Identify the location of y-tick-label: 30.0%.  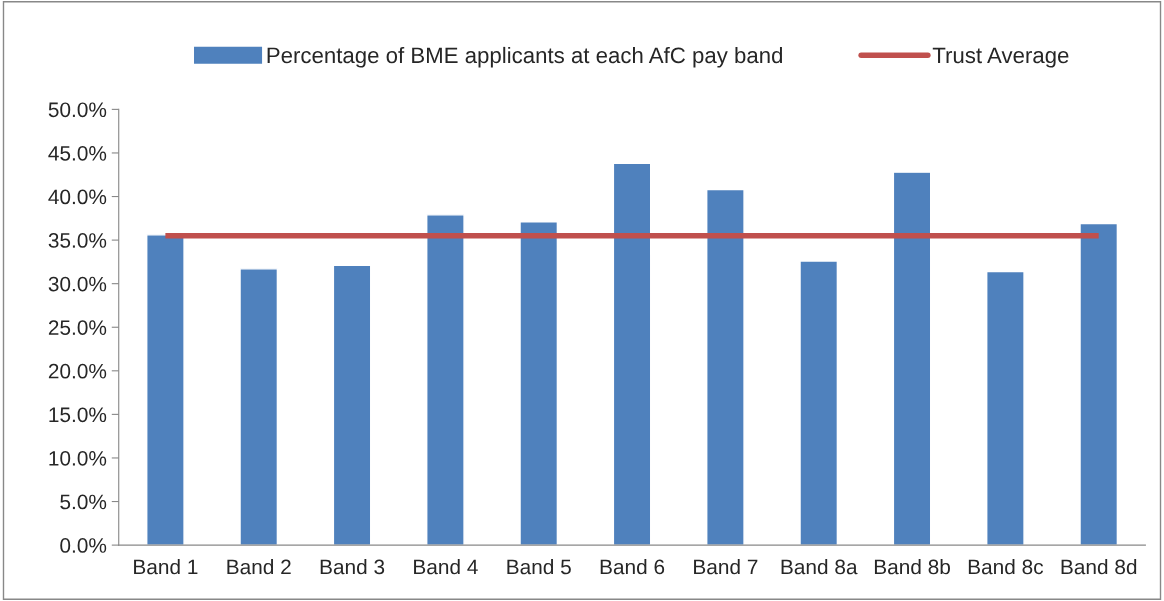
(77, 284).